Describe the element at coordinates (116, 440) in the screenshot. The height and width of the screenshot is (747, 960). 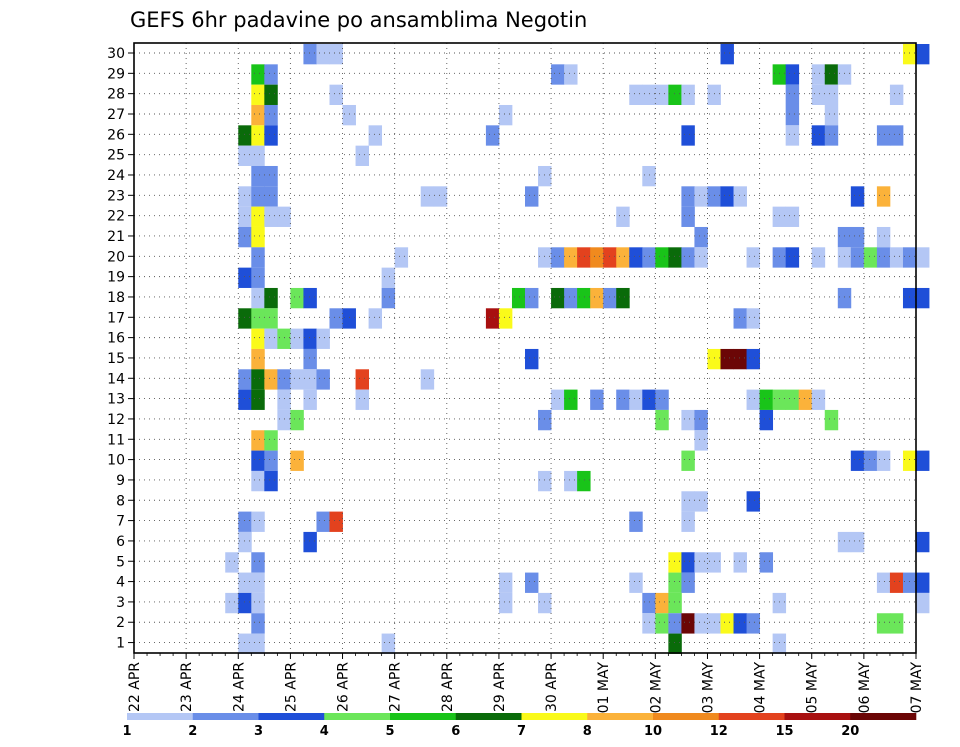
I see `y-tick-label: 11` at that location.